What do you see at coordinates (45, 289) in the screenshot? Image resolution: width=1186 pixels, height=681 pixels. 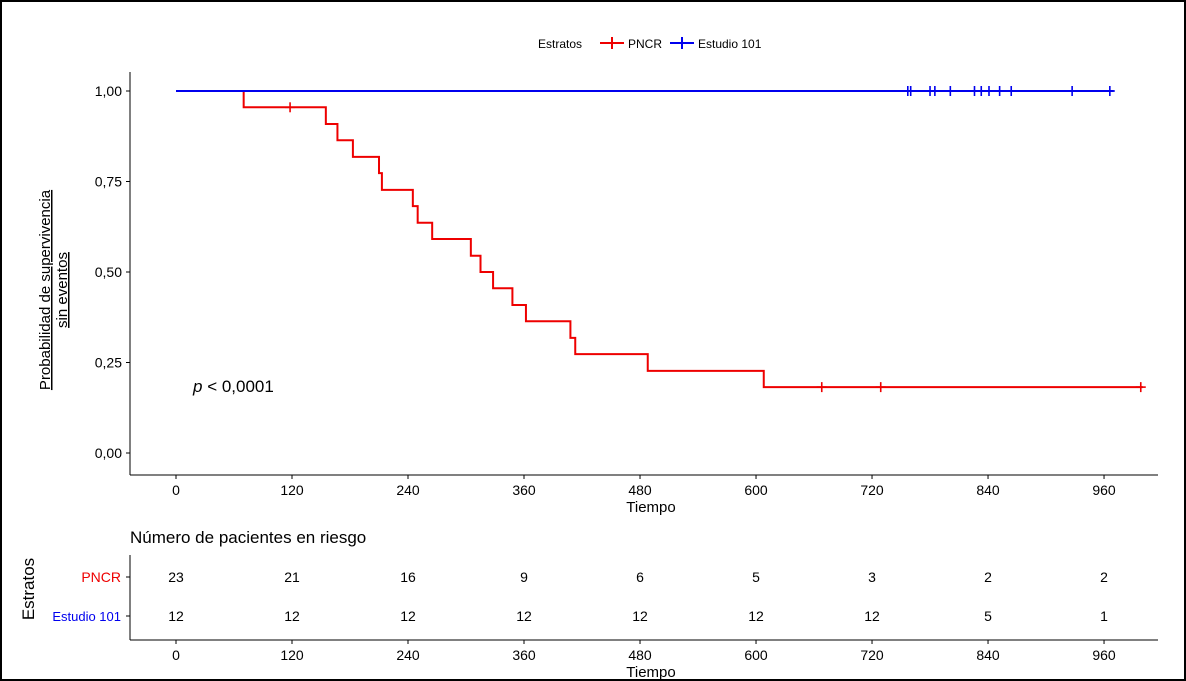 I see `y-axis-label-line-1: Probabilidad de supervivencia` at bounding box center [45, 289].